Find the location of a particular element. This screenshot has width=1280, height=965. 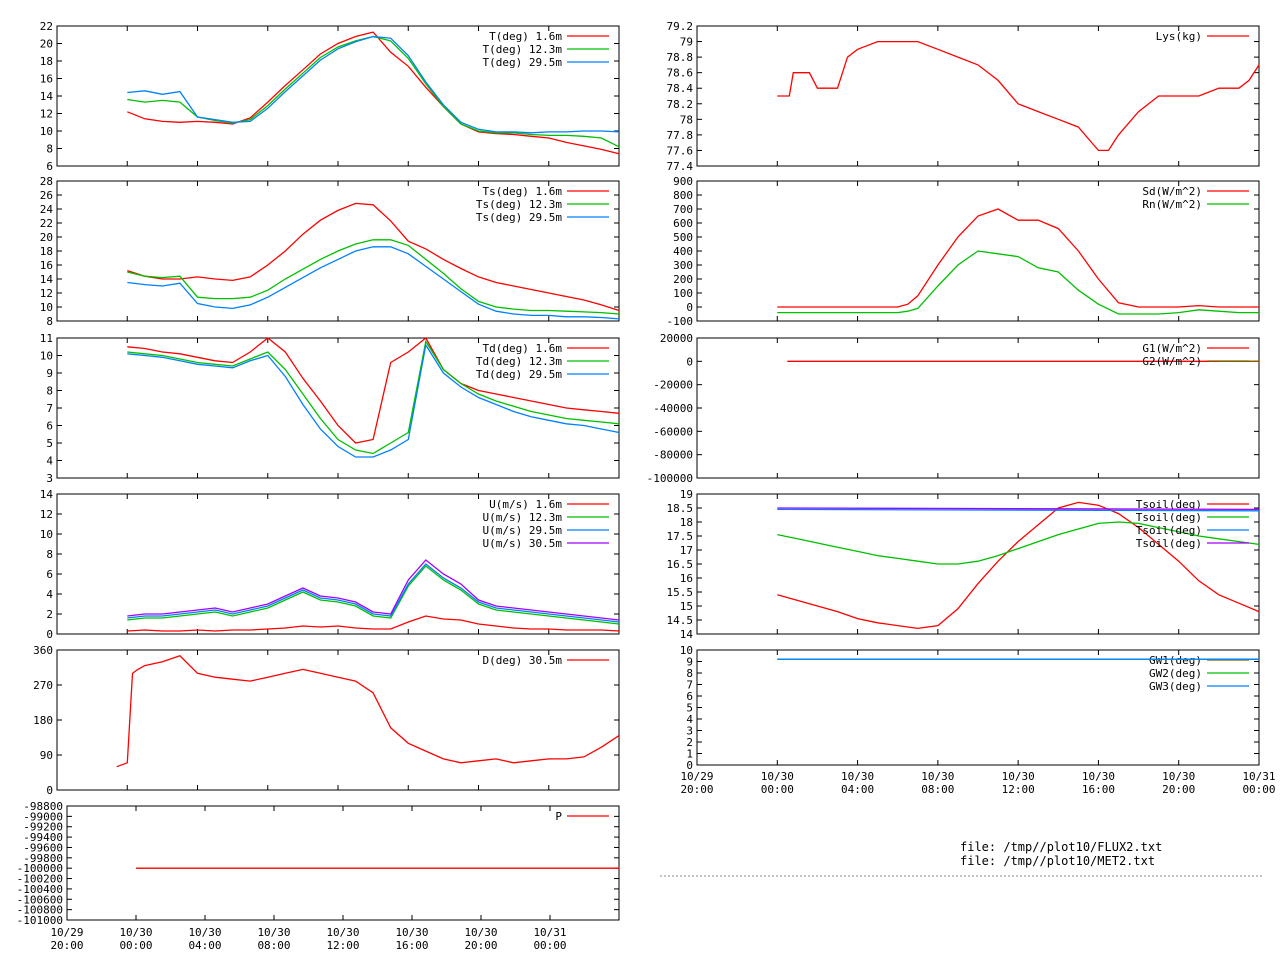

legend-label: Sd(W/m^2) is located at coordinates (1172, 191).